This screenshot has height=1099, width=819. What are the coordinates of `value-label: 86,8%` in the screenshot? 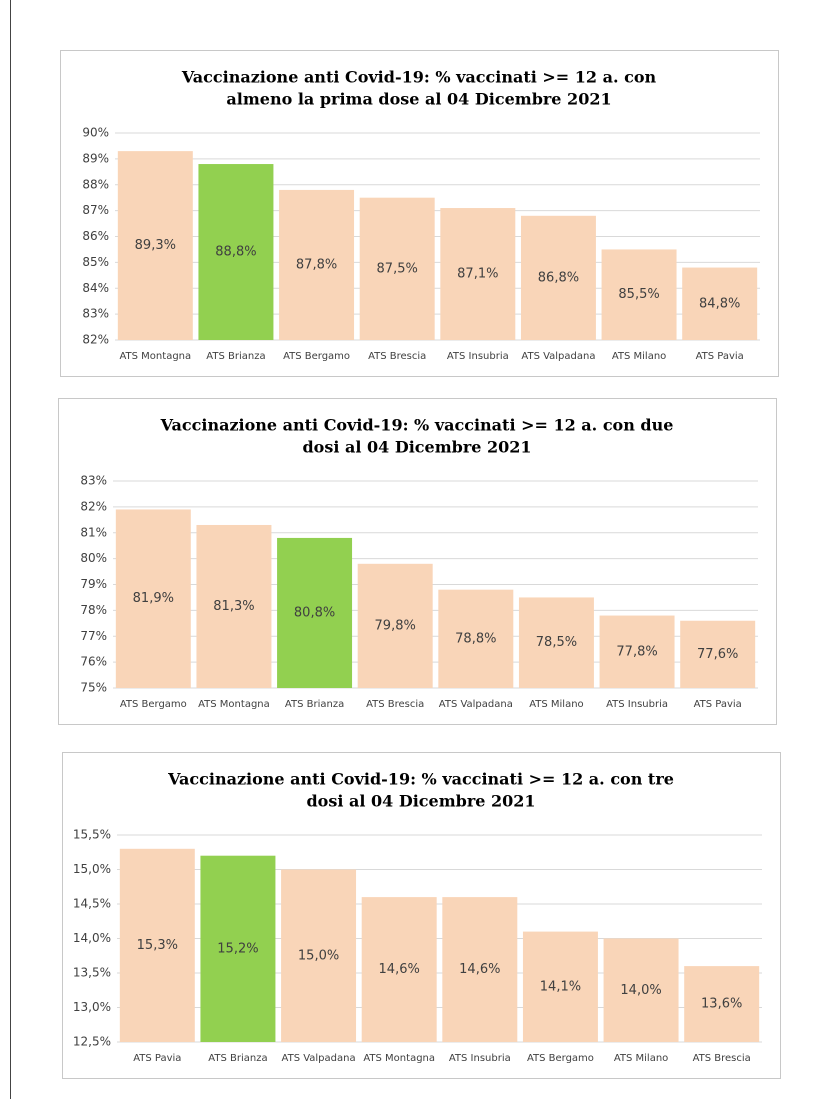 It's located at (558, 277).